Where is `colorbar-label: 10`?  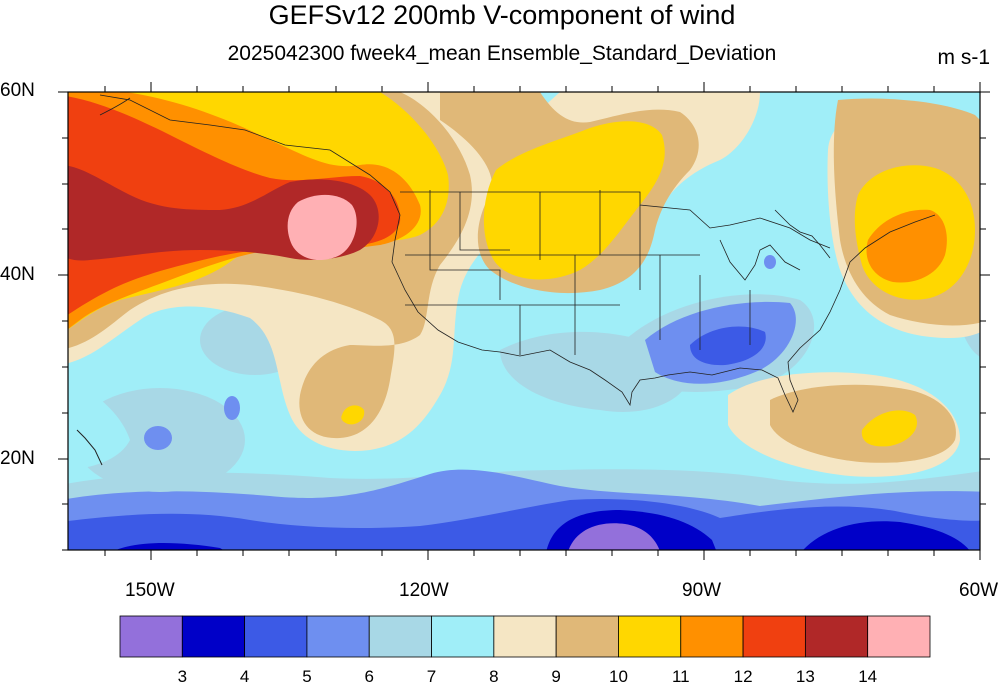 colorbar-label: 10 is located at coordinates (618, 675).